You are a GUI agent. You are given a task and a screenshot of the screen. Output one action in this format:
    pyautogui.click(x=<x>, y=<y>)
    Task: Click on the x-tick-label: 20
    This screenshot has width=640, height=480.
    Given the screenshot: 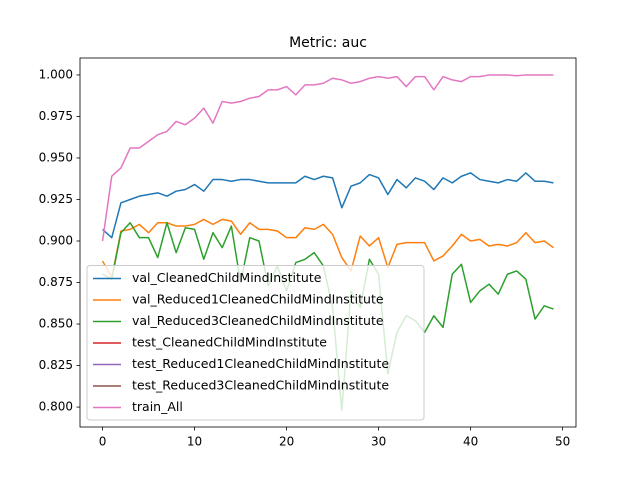 What is the action you would take?
    pyautogui.click(x=286, y=442)
    